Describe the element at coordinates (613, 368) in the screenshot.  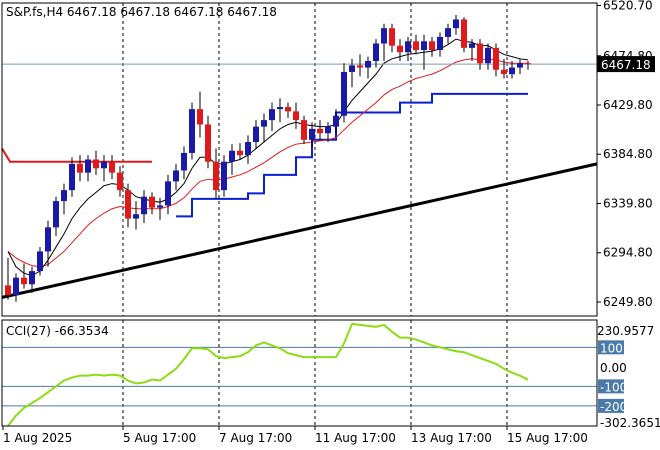
I see `cci-axis-label: 0.00` at that location.